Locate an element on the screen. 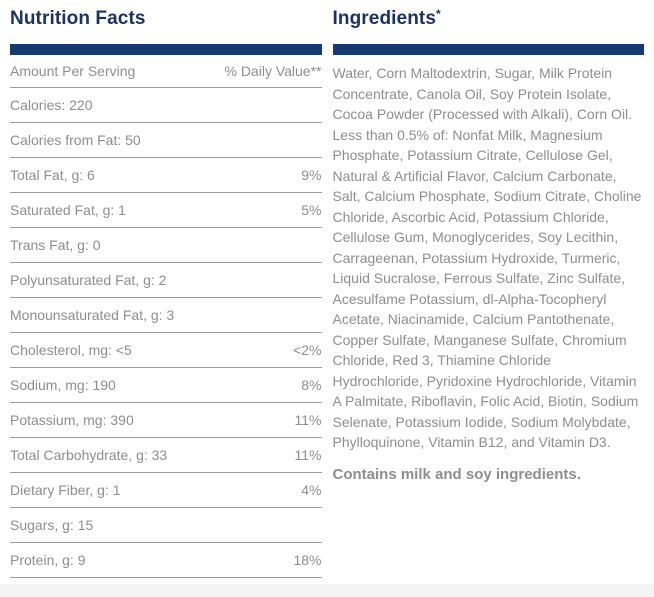 This screenshot has width=654, height=597. nutrient-label: Dietary Fiber, g: 1 is located at coordinates (65, 490).